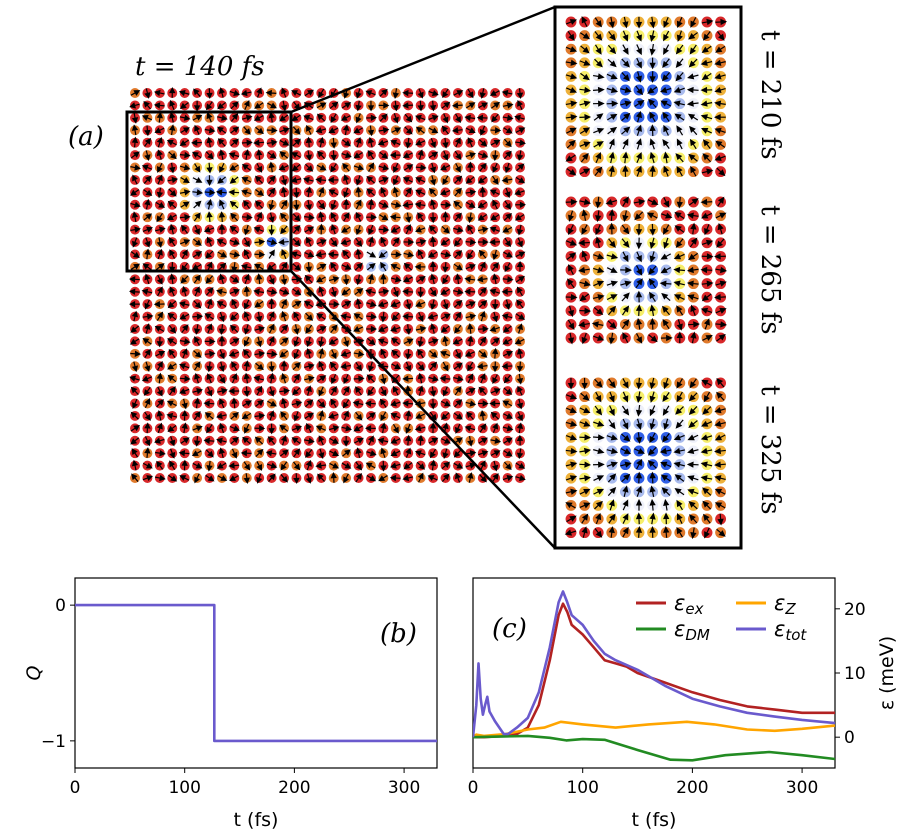 This screenshot has width=904, height=835. Describe the element at coordinates (654, 670) in the screenshot. I see `series-line-ex` at that location.